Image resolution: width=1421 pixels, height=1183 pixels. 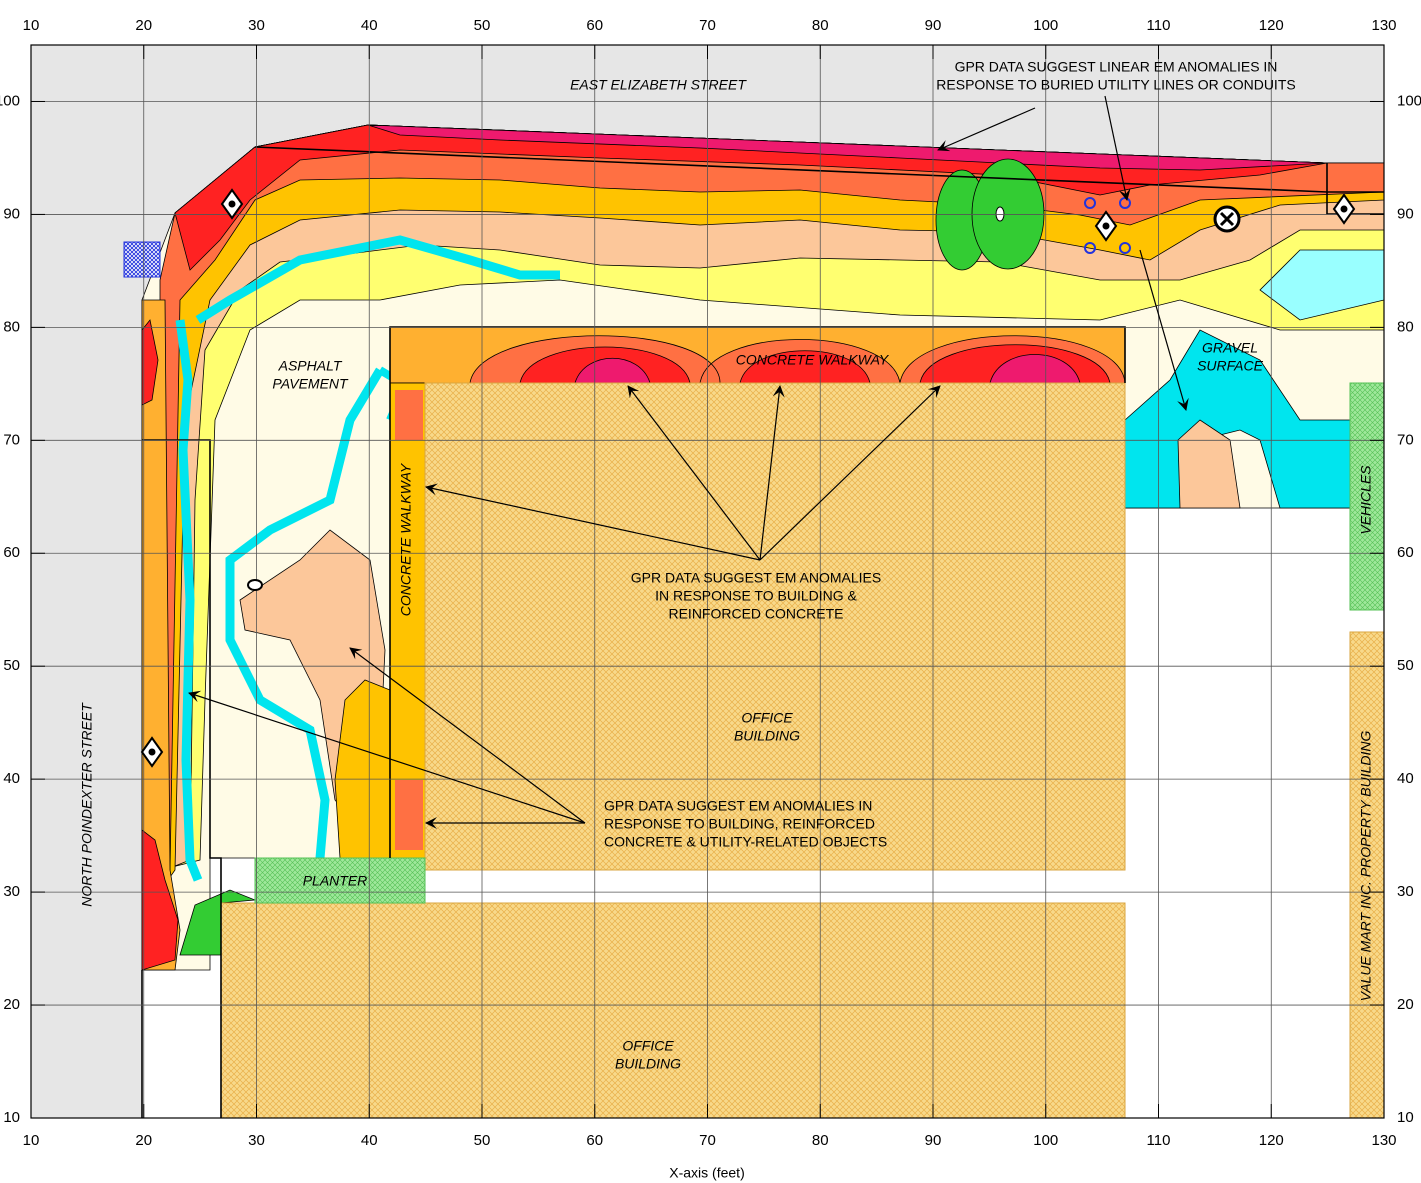 What do you see at coordinates (1405, 891) in the screenshot?
I see `y-tick-label: 30` at bounding box center [1405, 891].